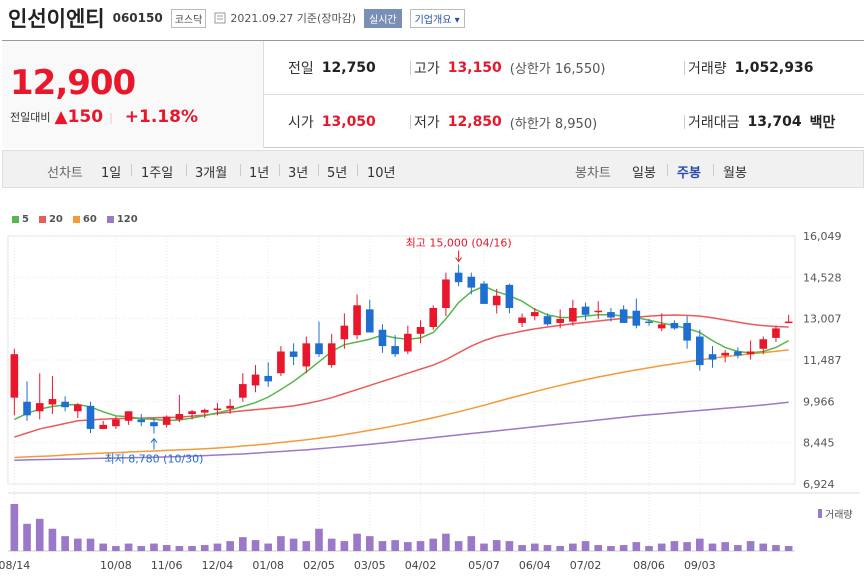 The image size is (866, 579). Describe the element at coordinates (427, 68) in the screenshot. I see `high-label: 고가` at that location.